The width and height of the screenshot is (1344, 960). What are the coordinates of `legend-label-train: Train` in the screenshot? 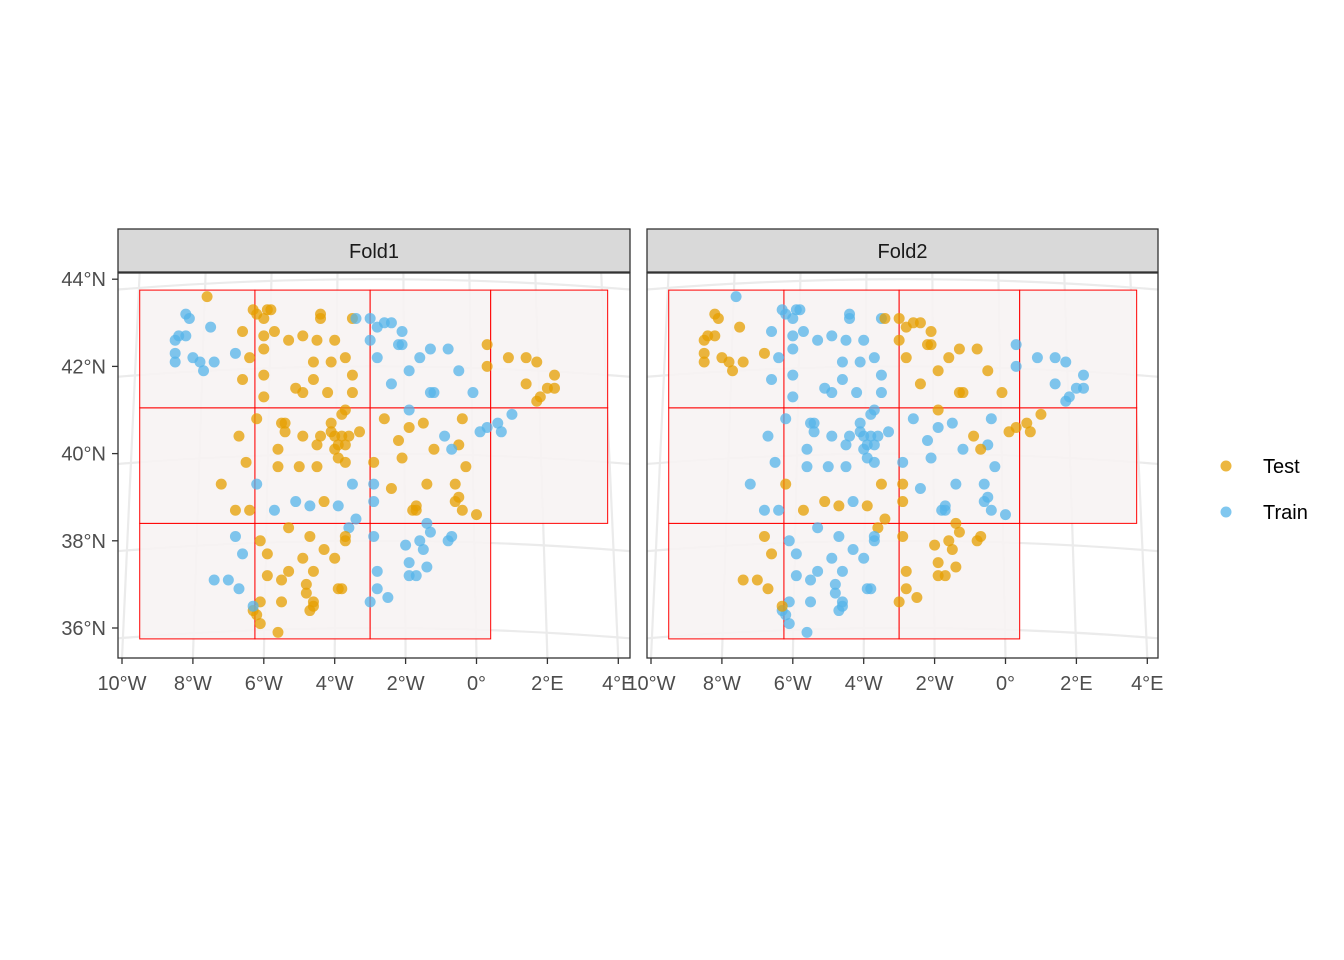 It's located at (1285, 513).